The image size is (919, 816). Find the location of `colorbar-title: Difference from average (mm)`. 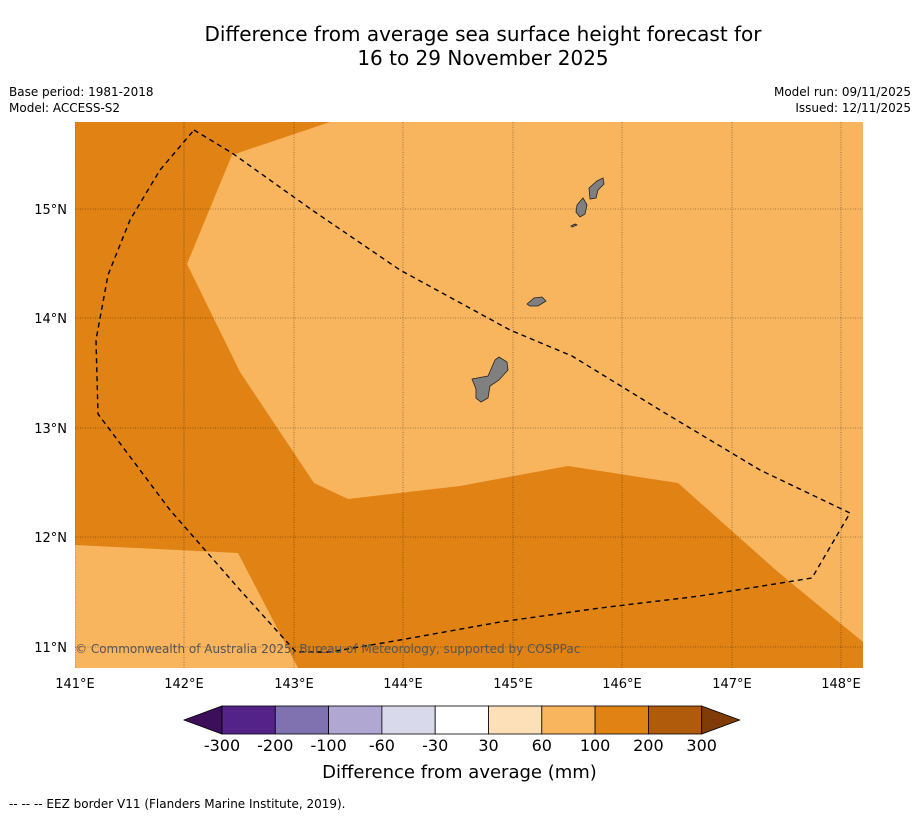

colorbar-title: Difference from average (mm) is located at coordinates (459, 772).